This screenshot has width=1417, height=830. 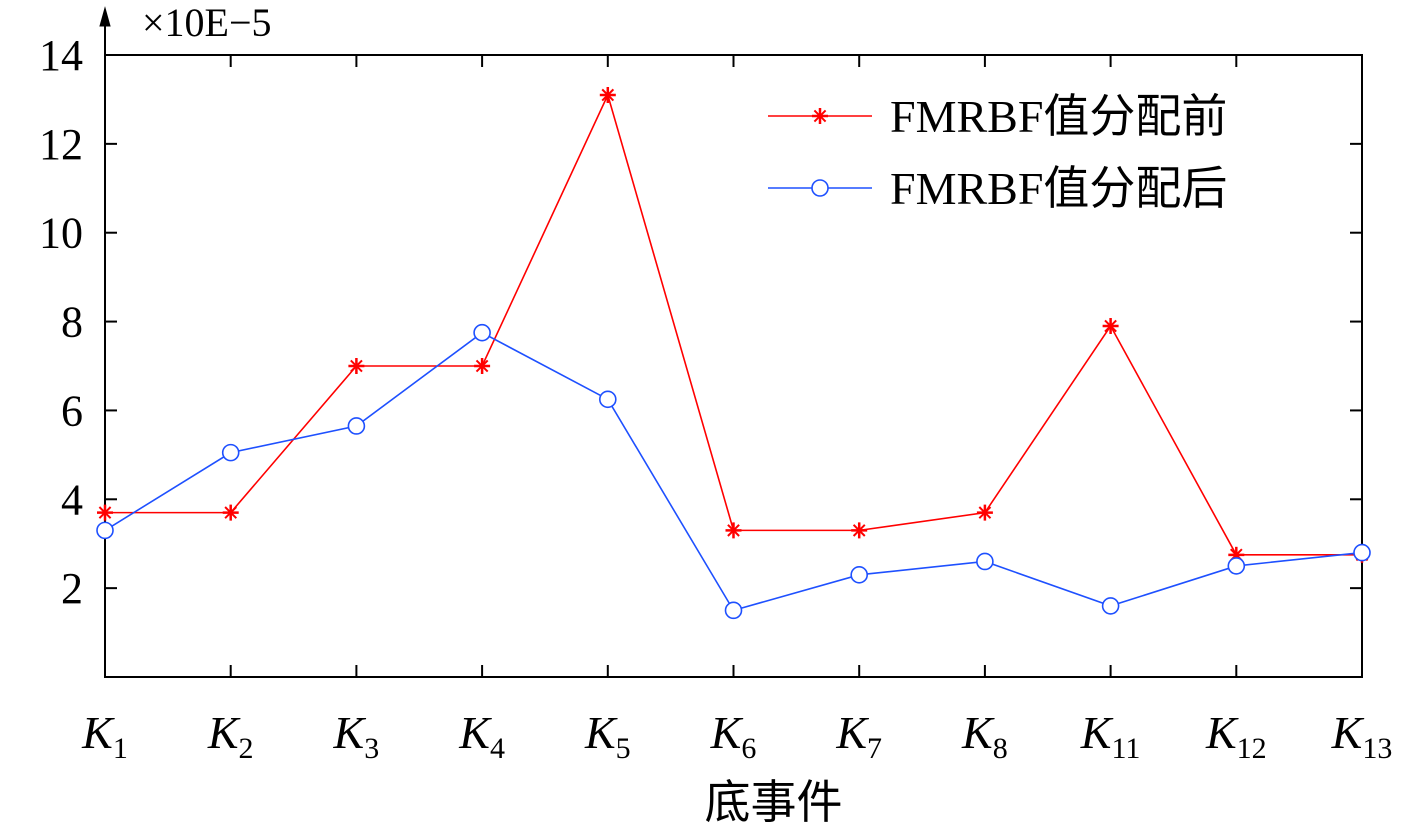 I want to click on legend-item: FMRBF值分配后, so click(x=997, y=188).